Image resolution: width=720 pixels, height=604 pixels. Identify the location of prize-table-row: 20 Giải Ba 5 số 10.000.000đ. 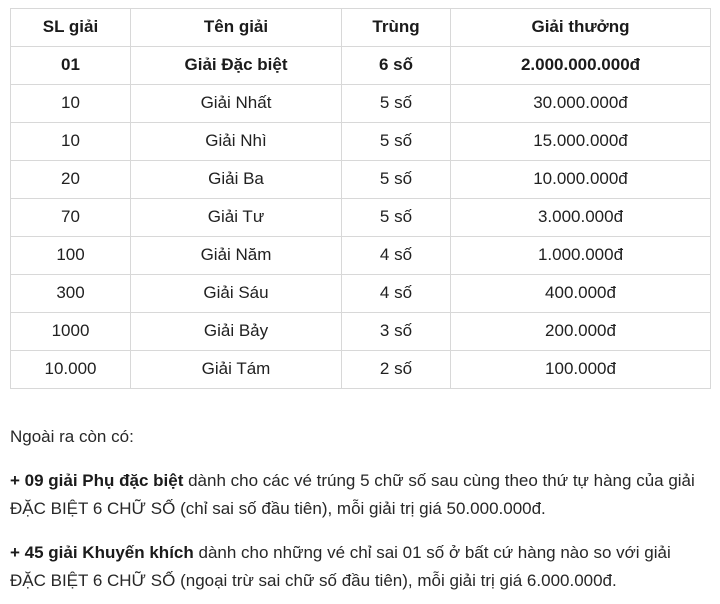
(360, 179).